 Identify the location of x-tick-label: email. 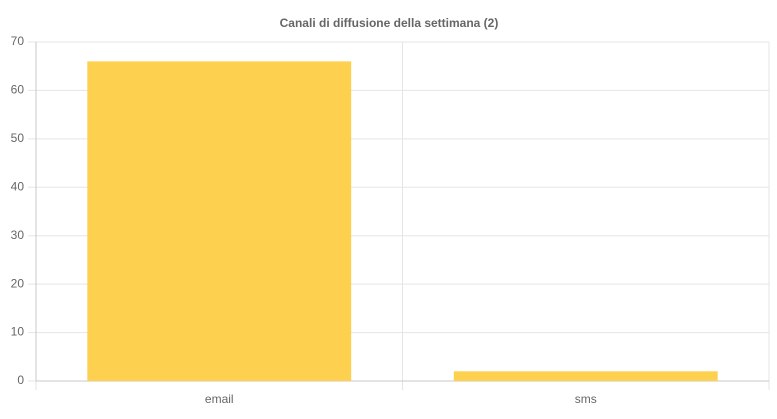
(219, 399).